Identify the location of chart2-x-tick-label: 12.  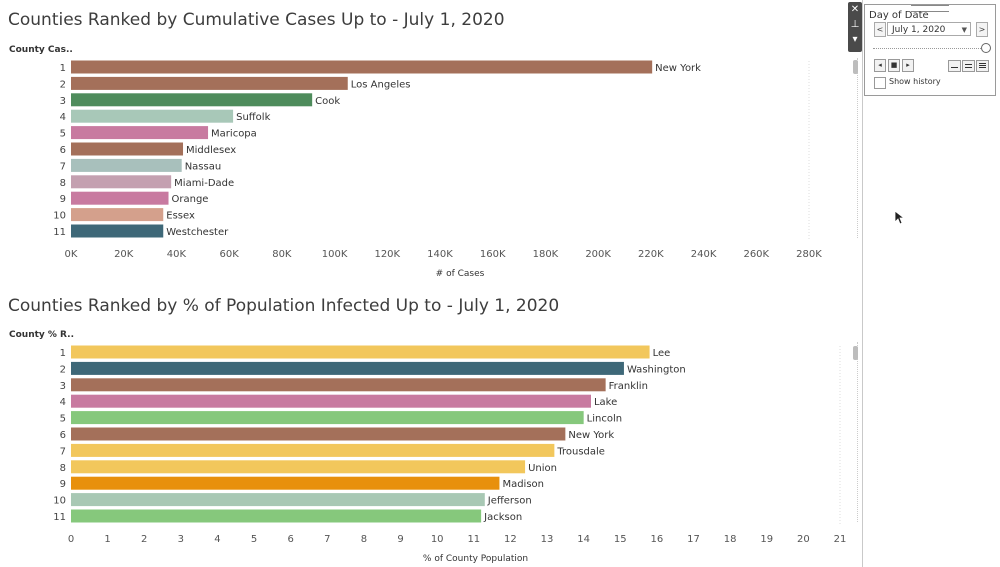
(510, 539).